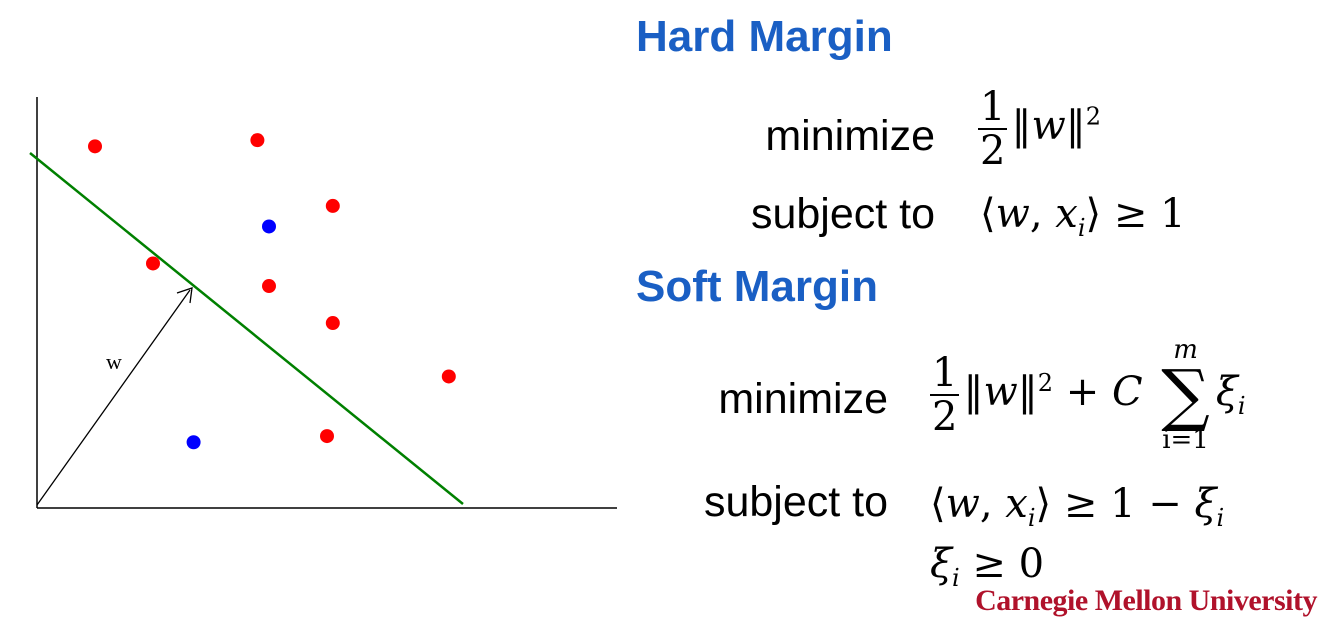 The image size is (1325, 622). Describe the element at coordinates (184, 295) in the screenshot. I see `arrowhead-icon` at that location.